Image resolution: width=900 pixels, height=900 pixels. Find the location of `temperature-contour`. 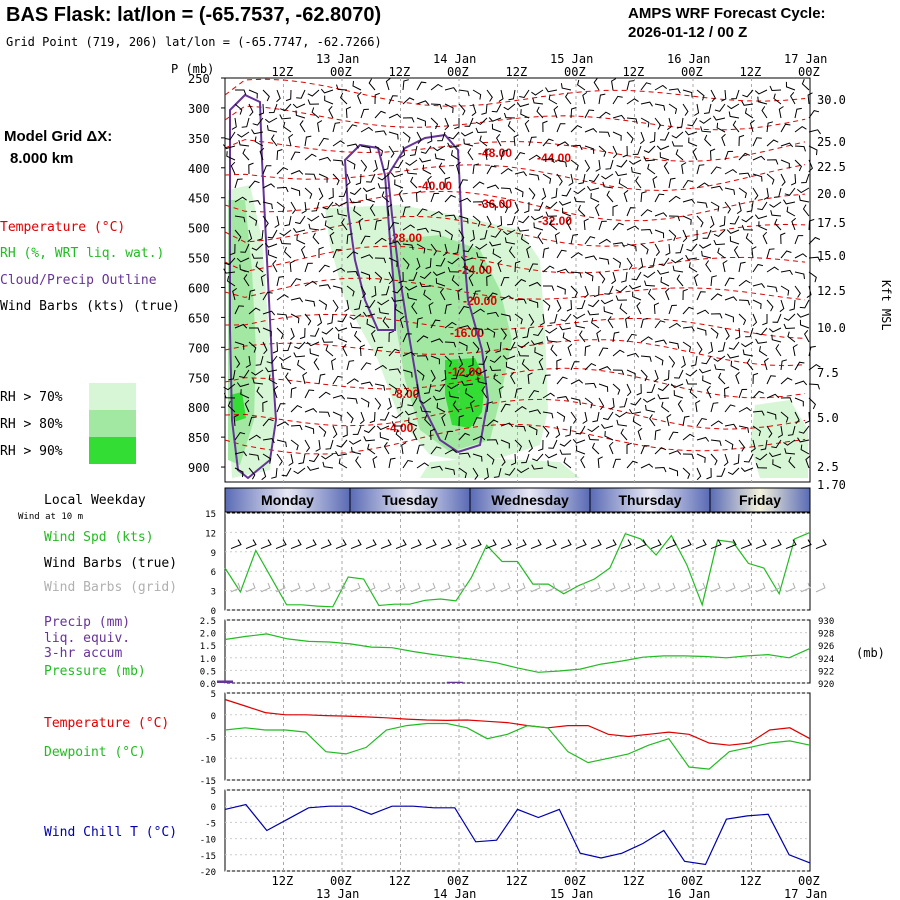

temperature-contour is located at coordinates (515, 206).